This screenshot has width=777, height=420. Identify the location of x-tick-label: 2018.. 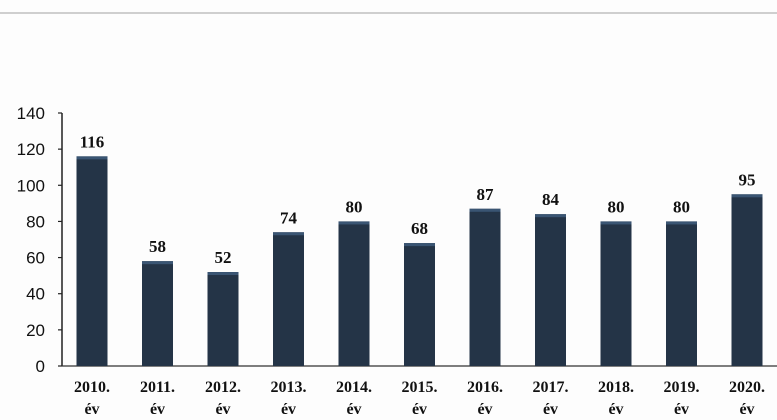
(616, 387).